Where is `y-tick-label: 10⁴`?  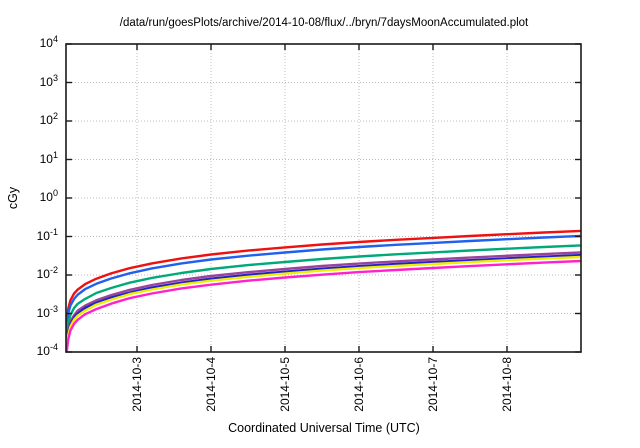 y-tick-label: 10⁴ is located at coordinates (48, 42).